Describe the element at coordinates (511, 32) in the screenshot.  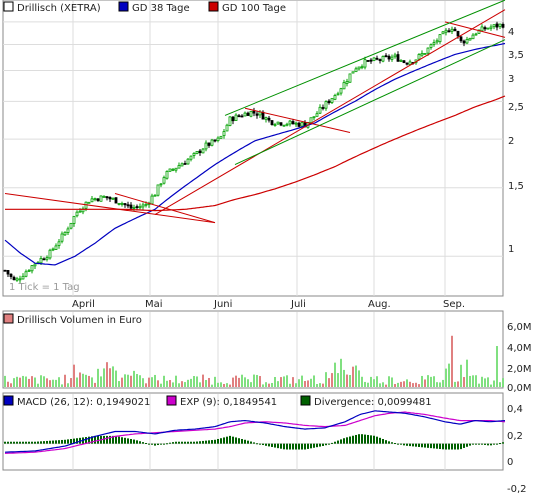
I see `y-tick-label: 4` at that location.